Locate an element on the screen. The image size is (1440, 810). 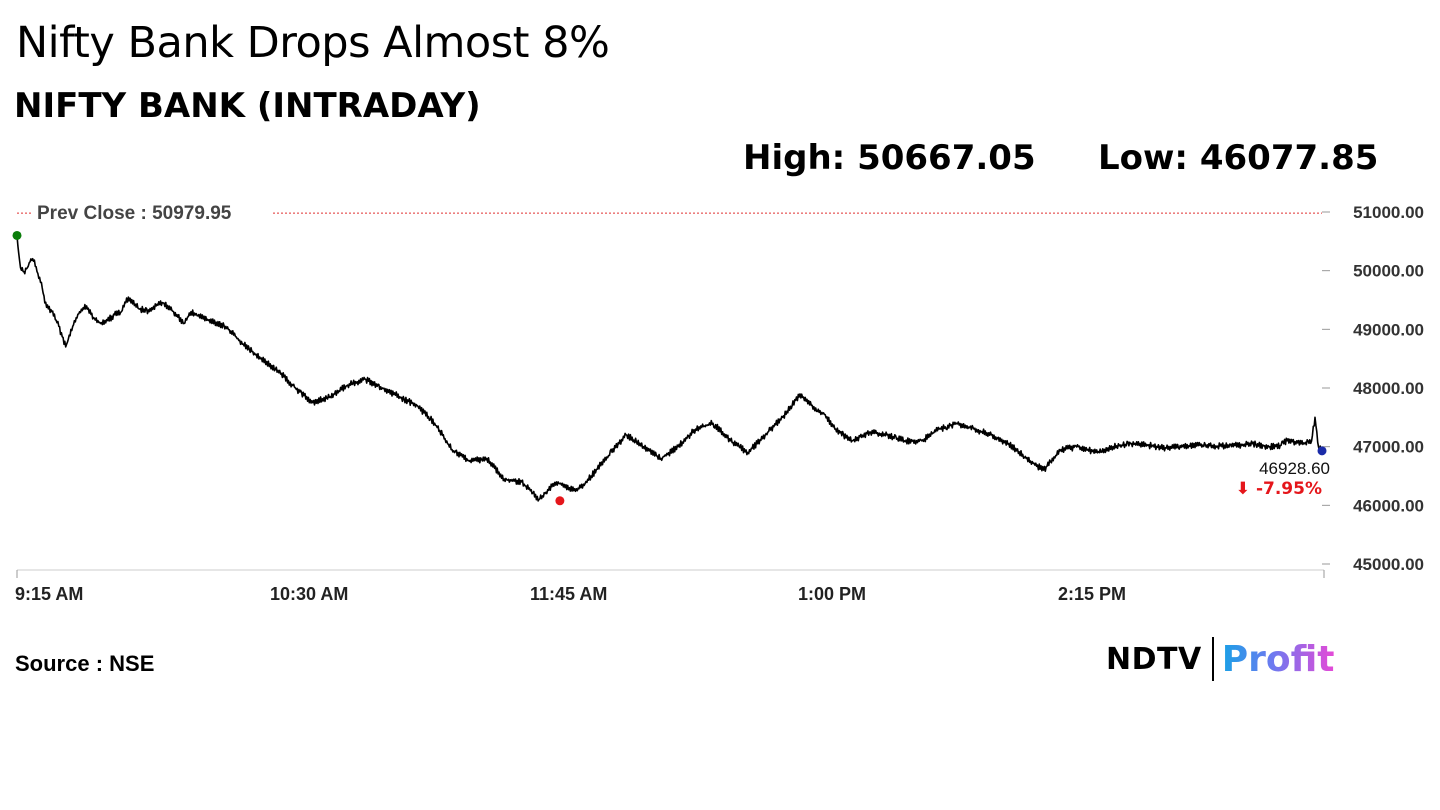
chart-subtitle: NIFTY BANK (INTRADAY) is located at coordinates (247, 106).